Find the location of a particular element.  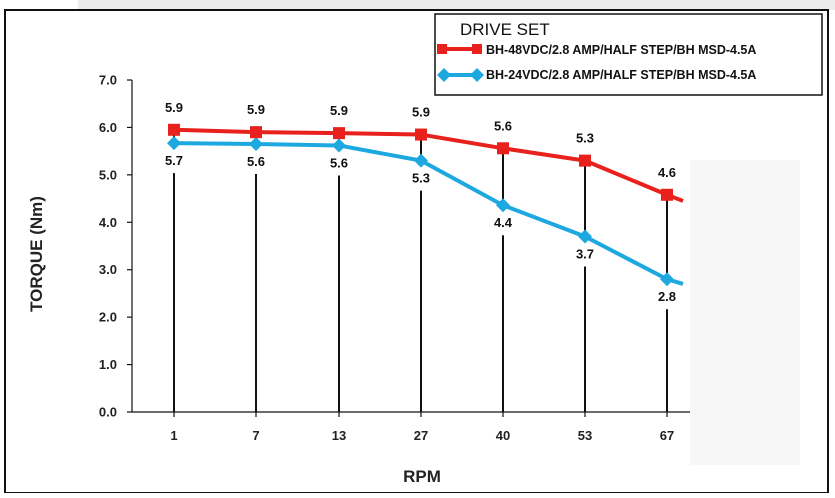

x-tick-label: 7 is located at coordinates (255, 435).